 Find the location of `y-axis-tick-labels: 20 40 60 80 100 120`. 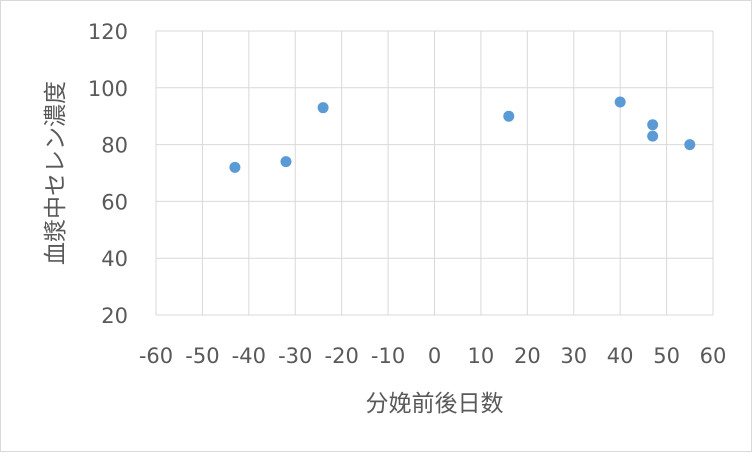

y-axis-tick-labels: 20 40 60 80 100 120 is located at coordinates (108, 174).